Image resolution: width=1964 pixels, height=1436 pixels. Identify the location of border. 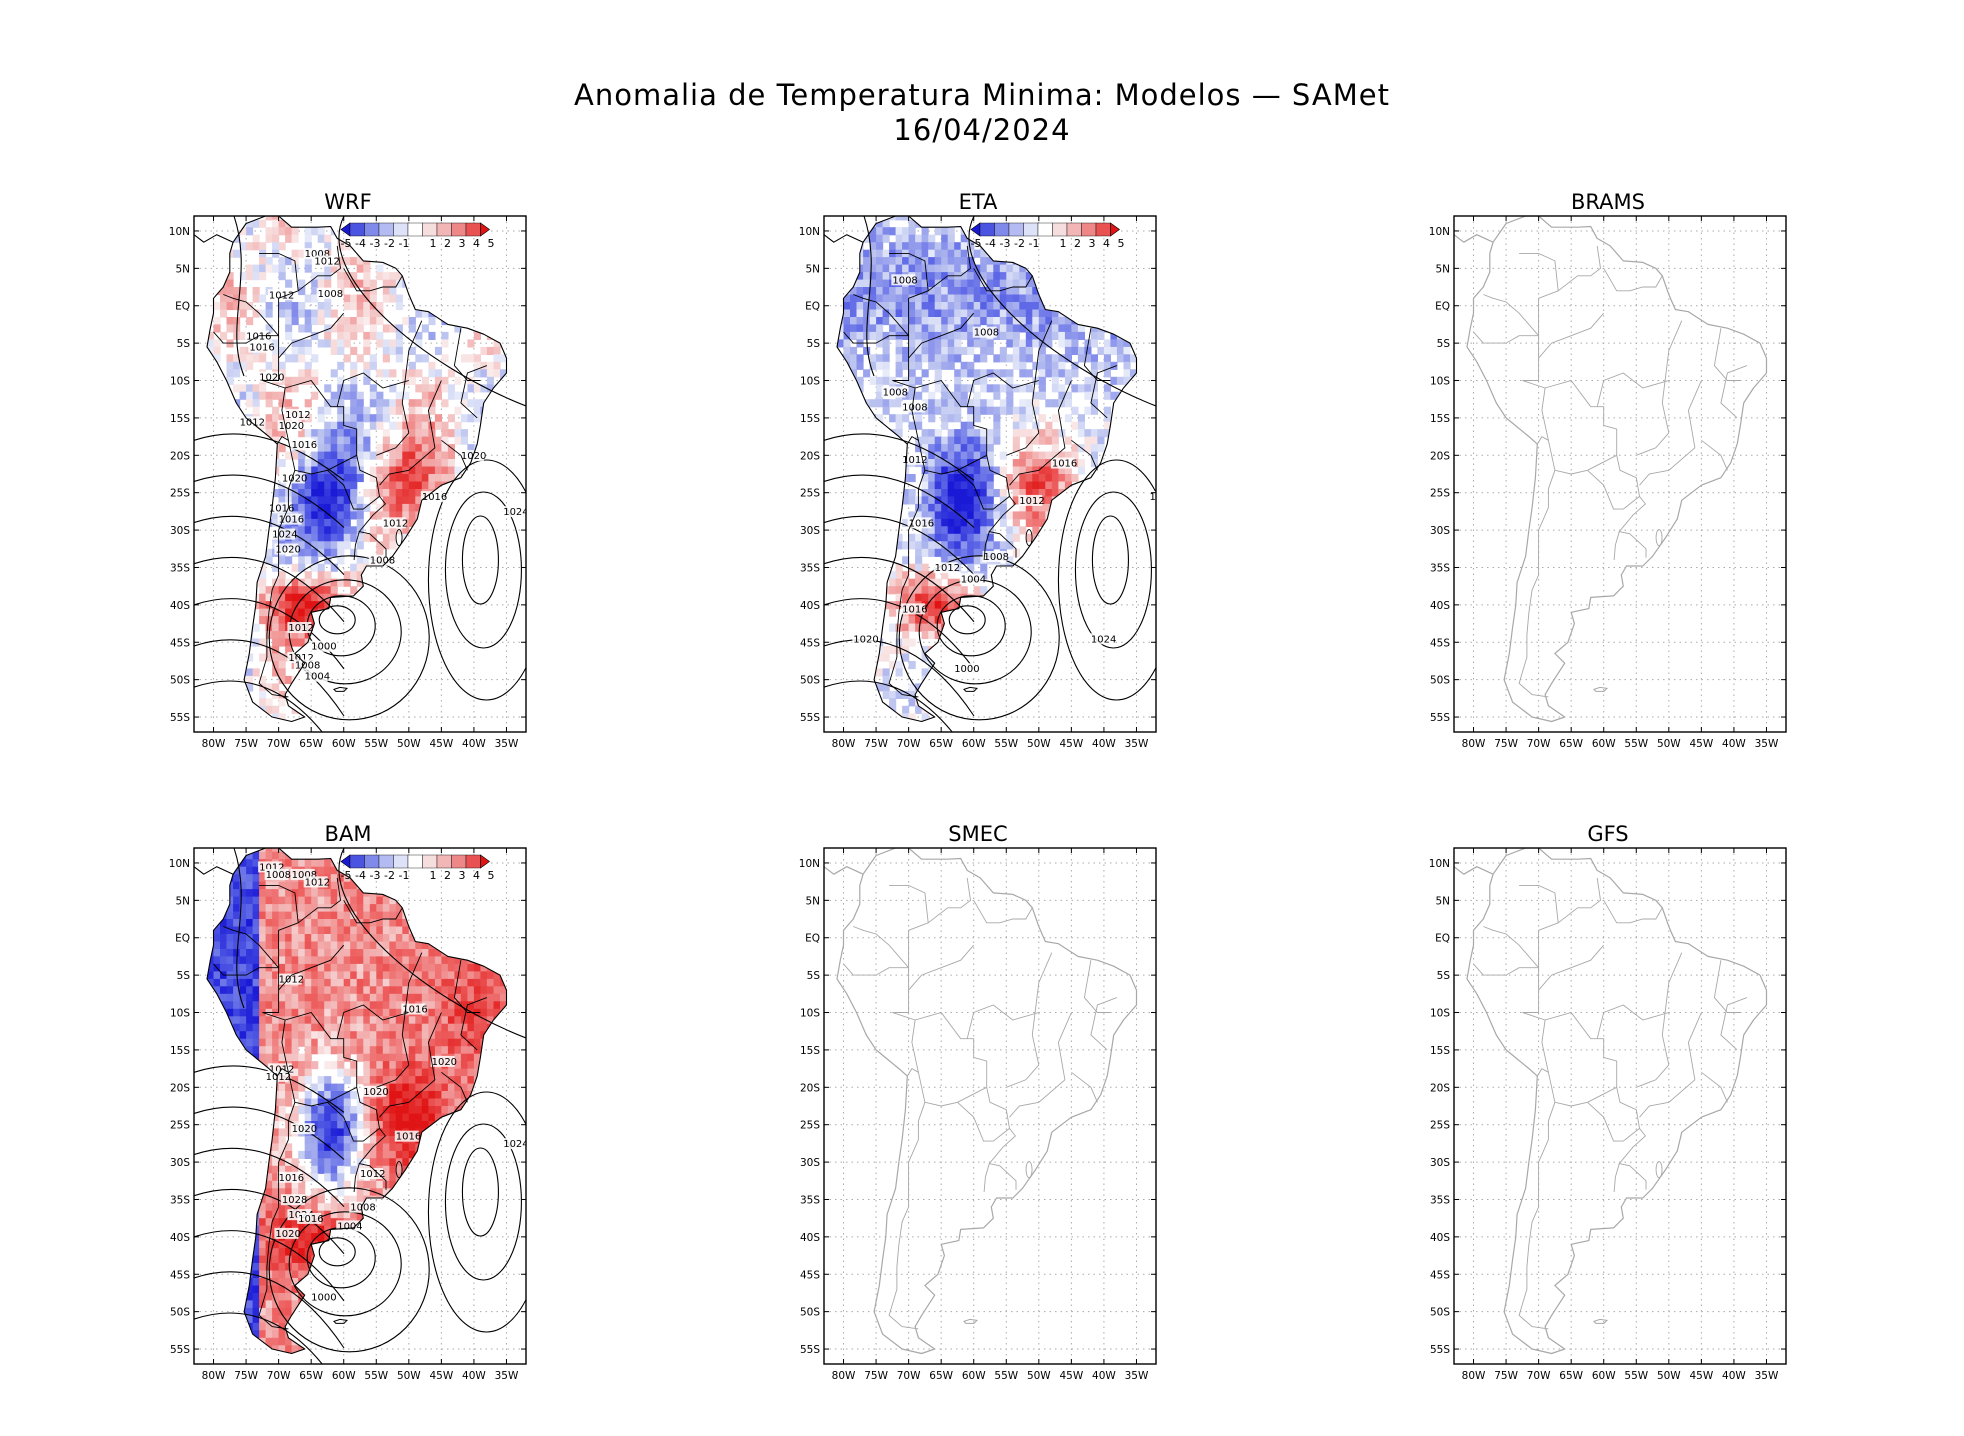
(1084, 455).